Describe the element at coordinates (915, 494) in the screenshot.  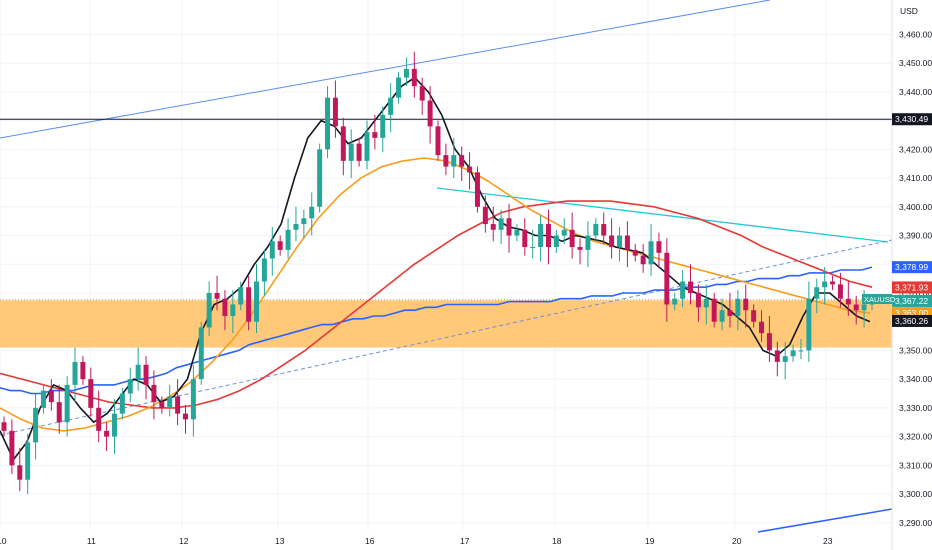
I see `y-tick-label: 3,300.00` at that location.